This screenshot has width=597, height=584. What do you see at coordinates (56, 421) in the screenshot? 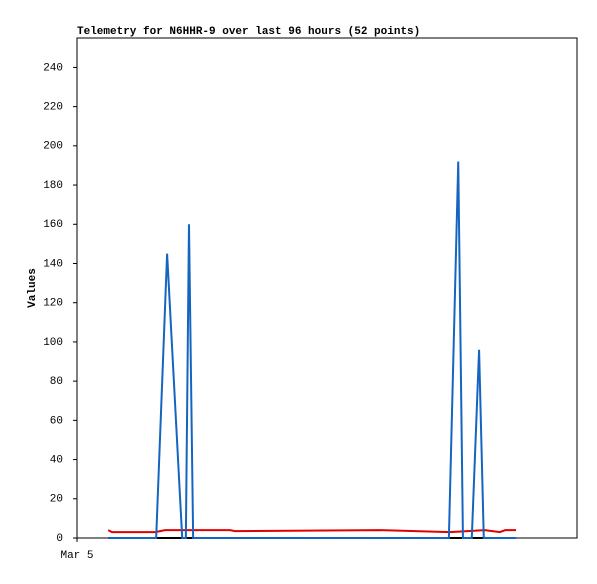
I see `y-tick-label: 60` at bounding box center [56, 421].